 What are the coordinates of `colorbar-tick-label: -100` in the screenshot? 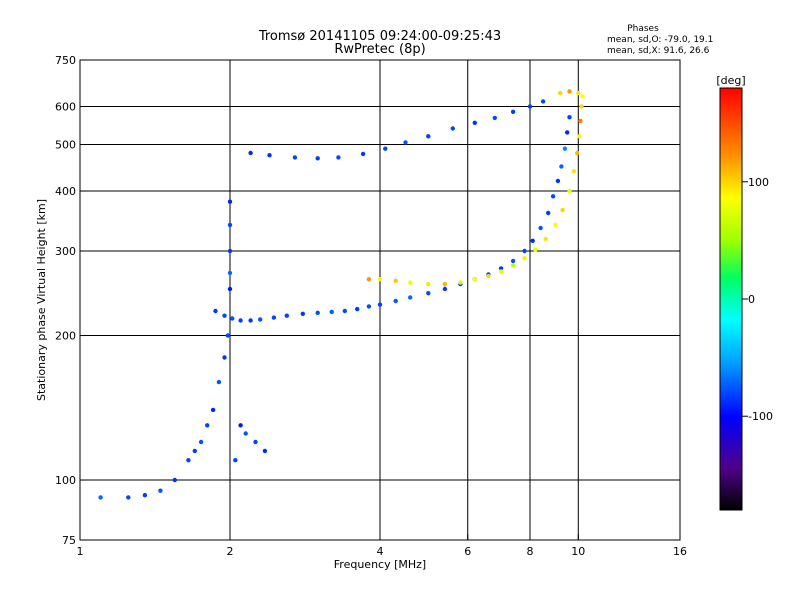 It's located at (760, 416).